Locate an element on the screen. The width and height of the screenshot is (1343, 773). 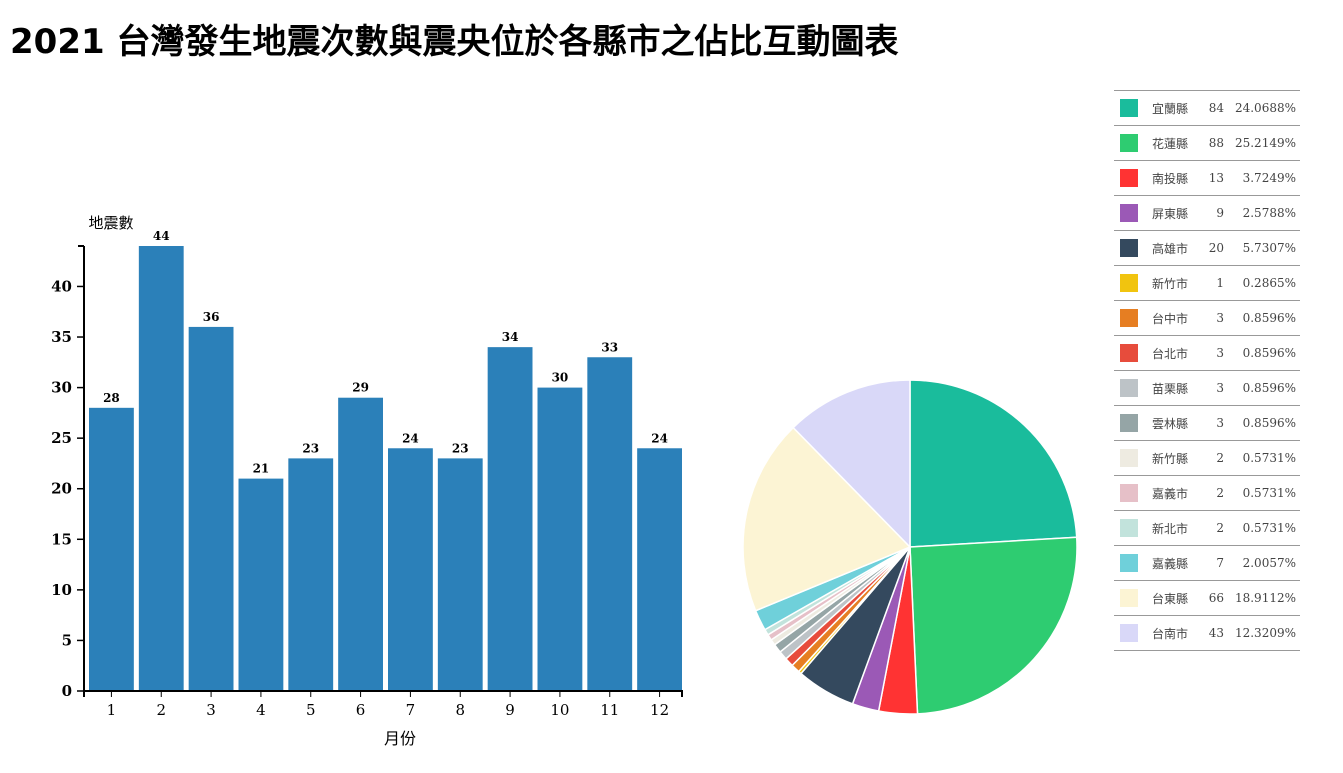
legend-count: 1 is located at coordinates (1220, 283).